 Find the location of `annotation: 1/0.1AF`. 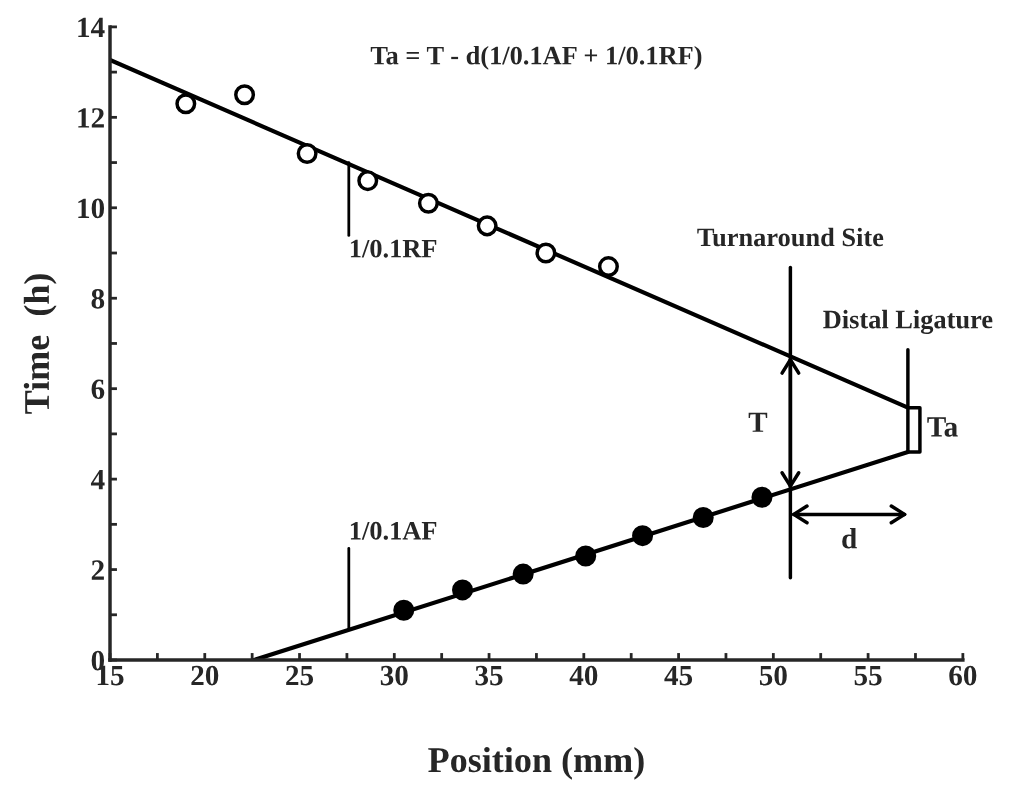

annotation: 1/0.1AF is located at coordinates (393, 530).